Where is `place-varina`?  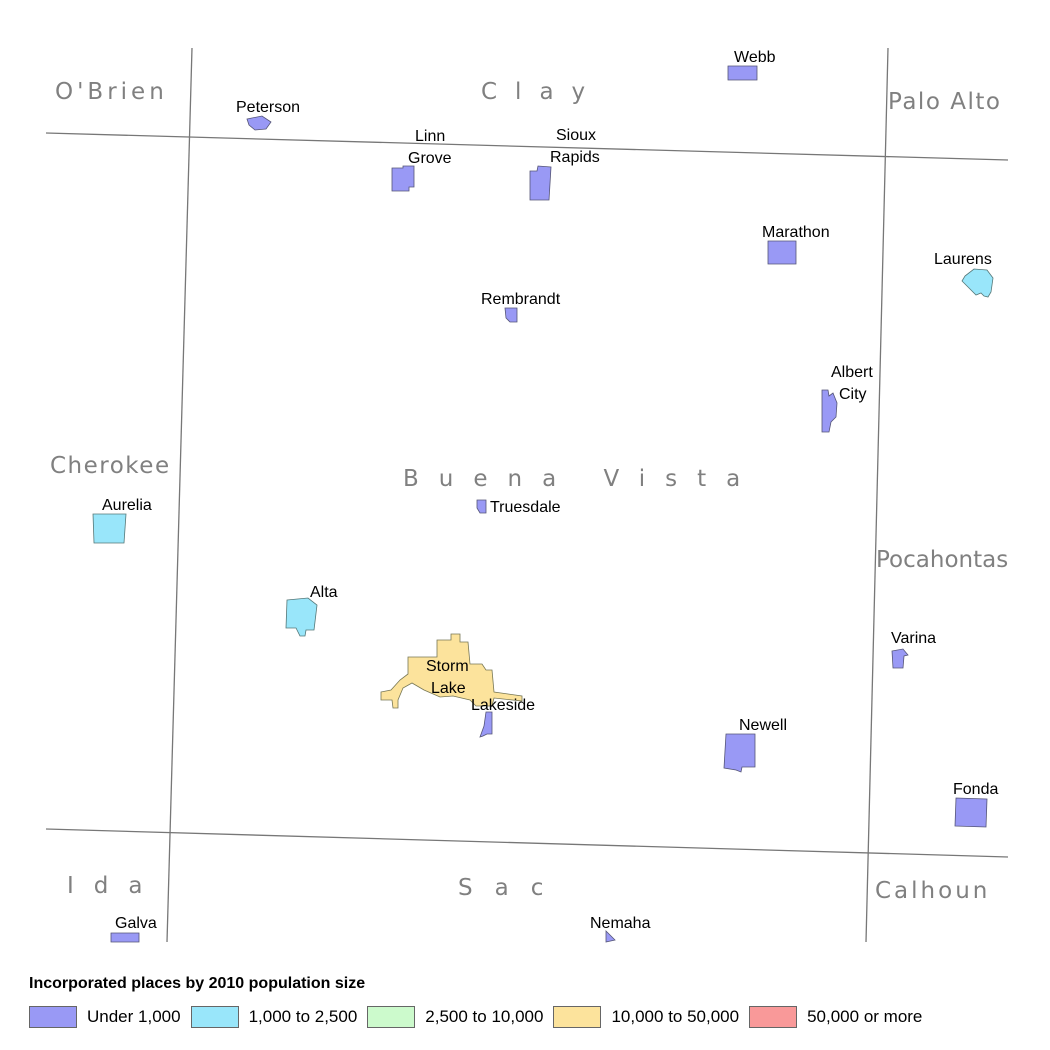 place-varina is located at coordinates (900, 658).